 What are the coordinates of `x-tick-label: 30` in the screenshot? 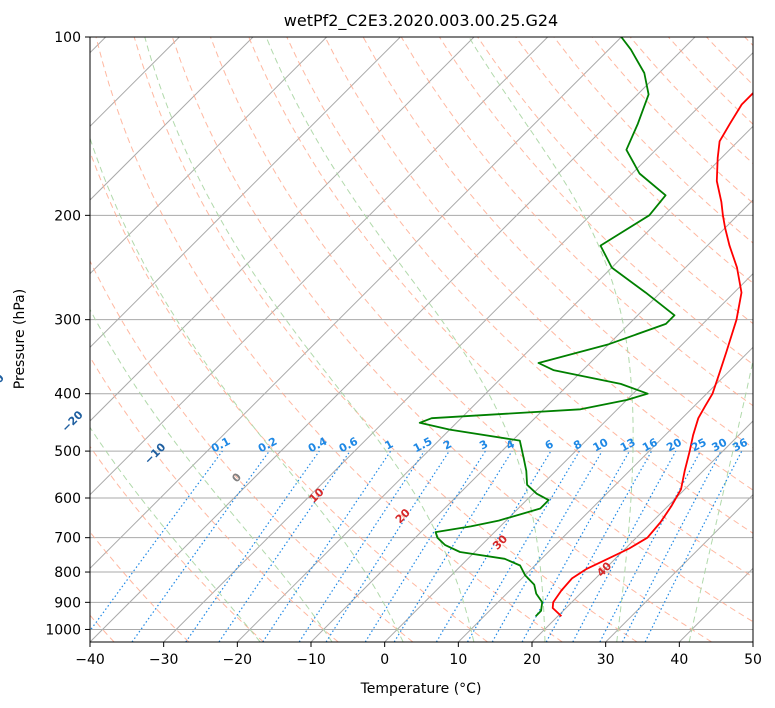 It's located at (606, 660).